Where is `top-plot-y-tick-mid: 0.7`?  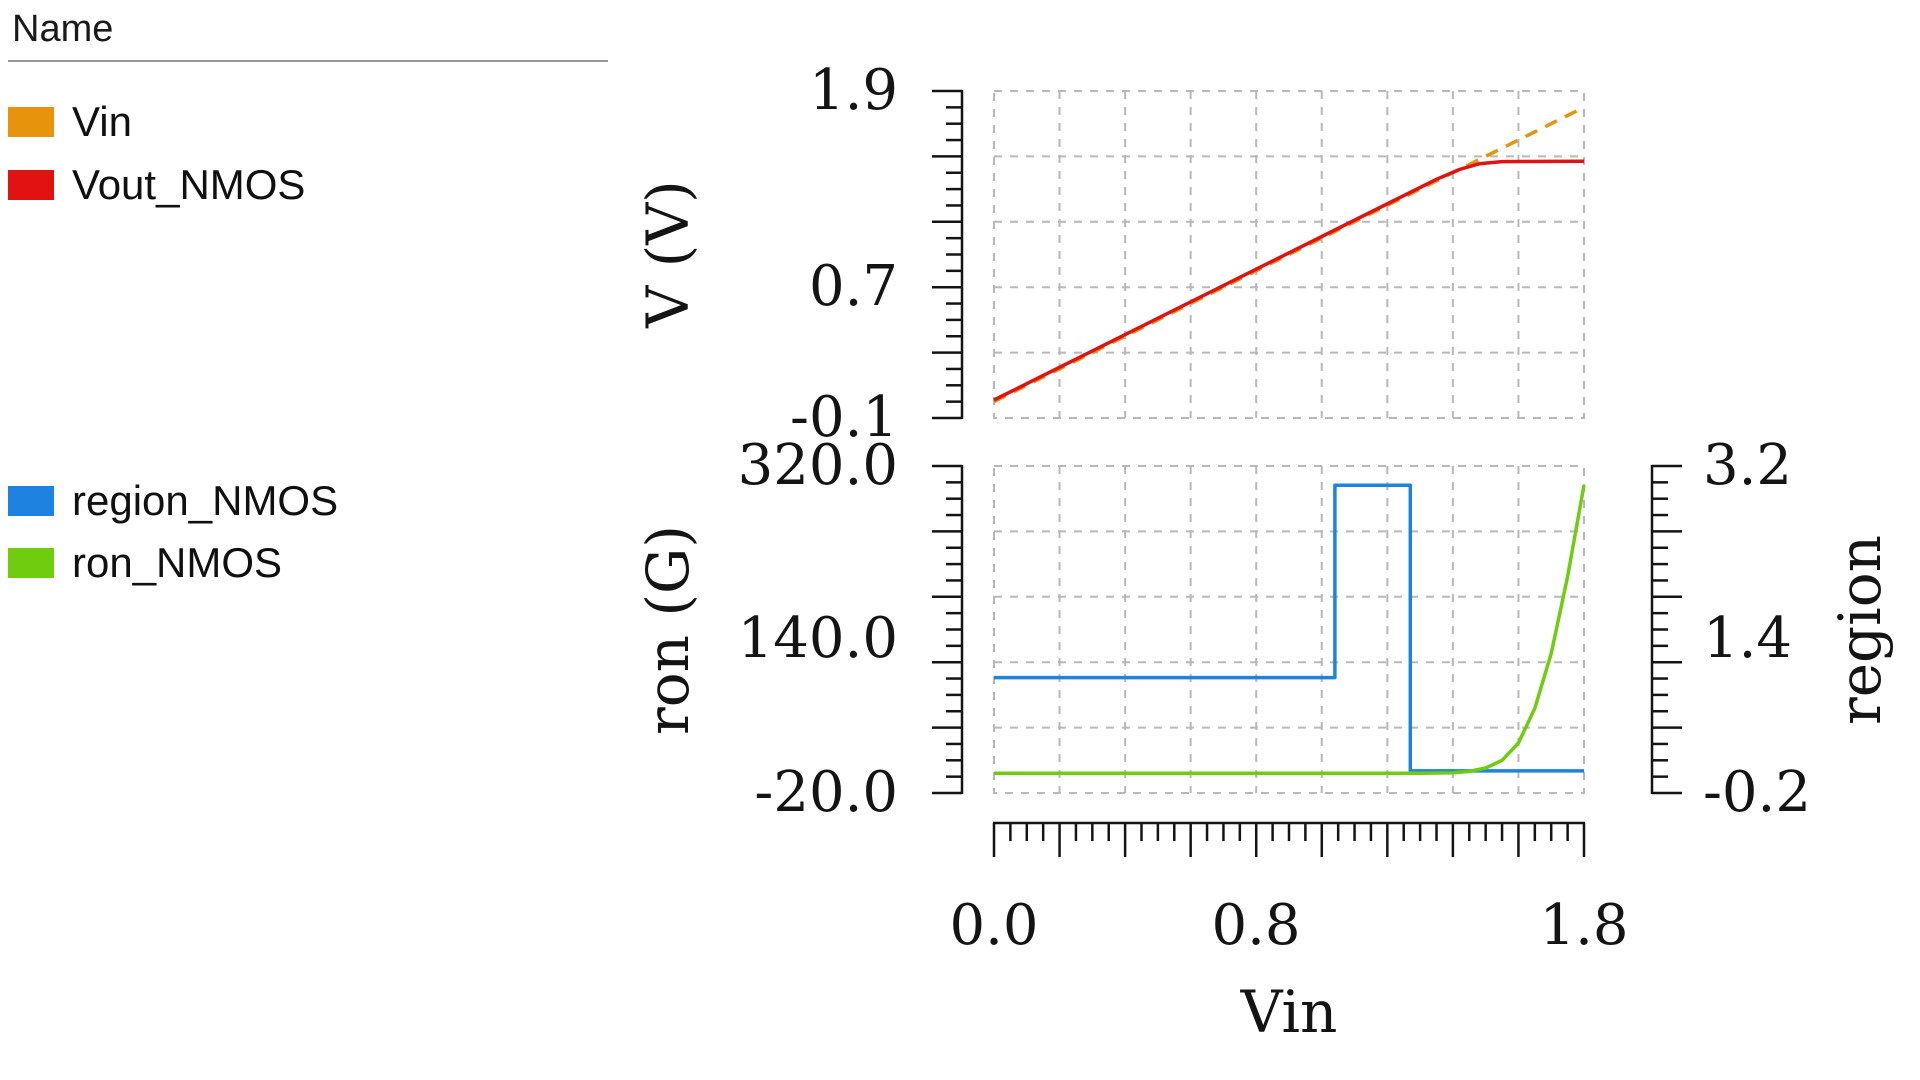 top-plot-y-tick-mid: 0.7 is located at coordinates (853, 286).